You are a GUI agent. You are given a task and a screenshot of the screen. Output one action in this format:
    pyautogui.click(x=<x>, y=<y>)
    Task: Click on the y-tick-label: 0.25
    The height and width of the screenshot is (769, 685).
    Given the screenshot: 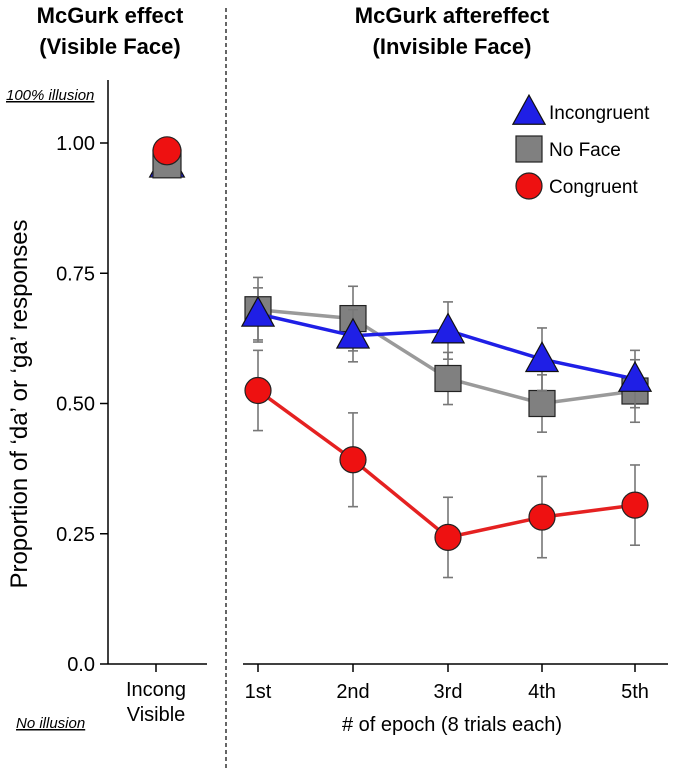 What is the action you would take?
    pyautogui.click(x=75, y=535)
    